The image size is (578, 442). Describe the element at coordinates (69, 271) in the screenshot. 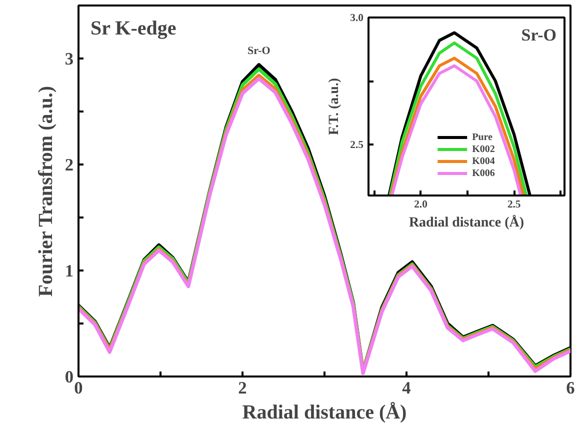

I see `y-tick-label: 1` at that location.